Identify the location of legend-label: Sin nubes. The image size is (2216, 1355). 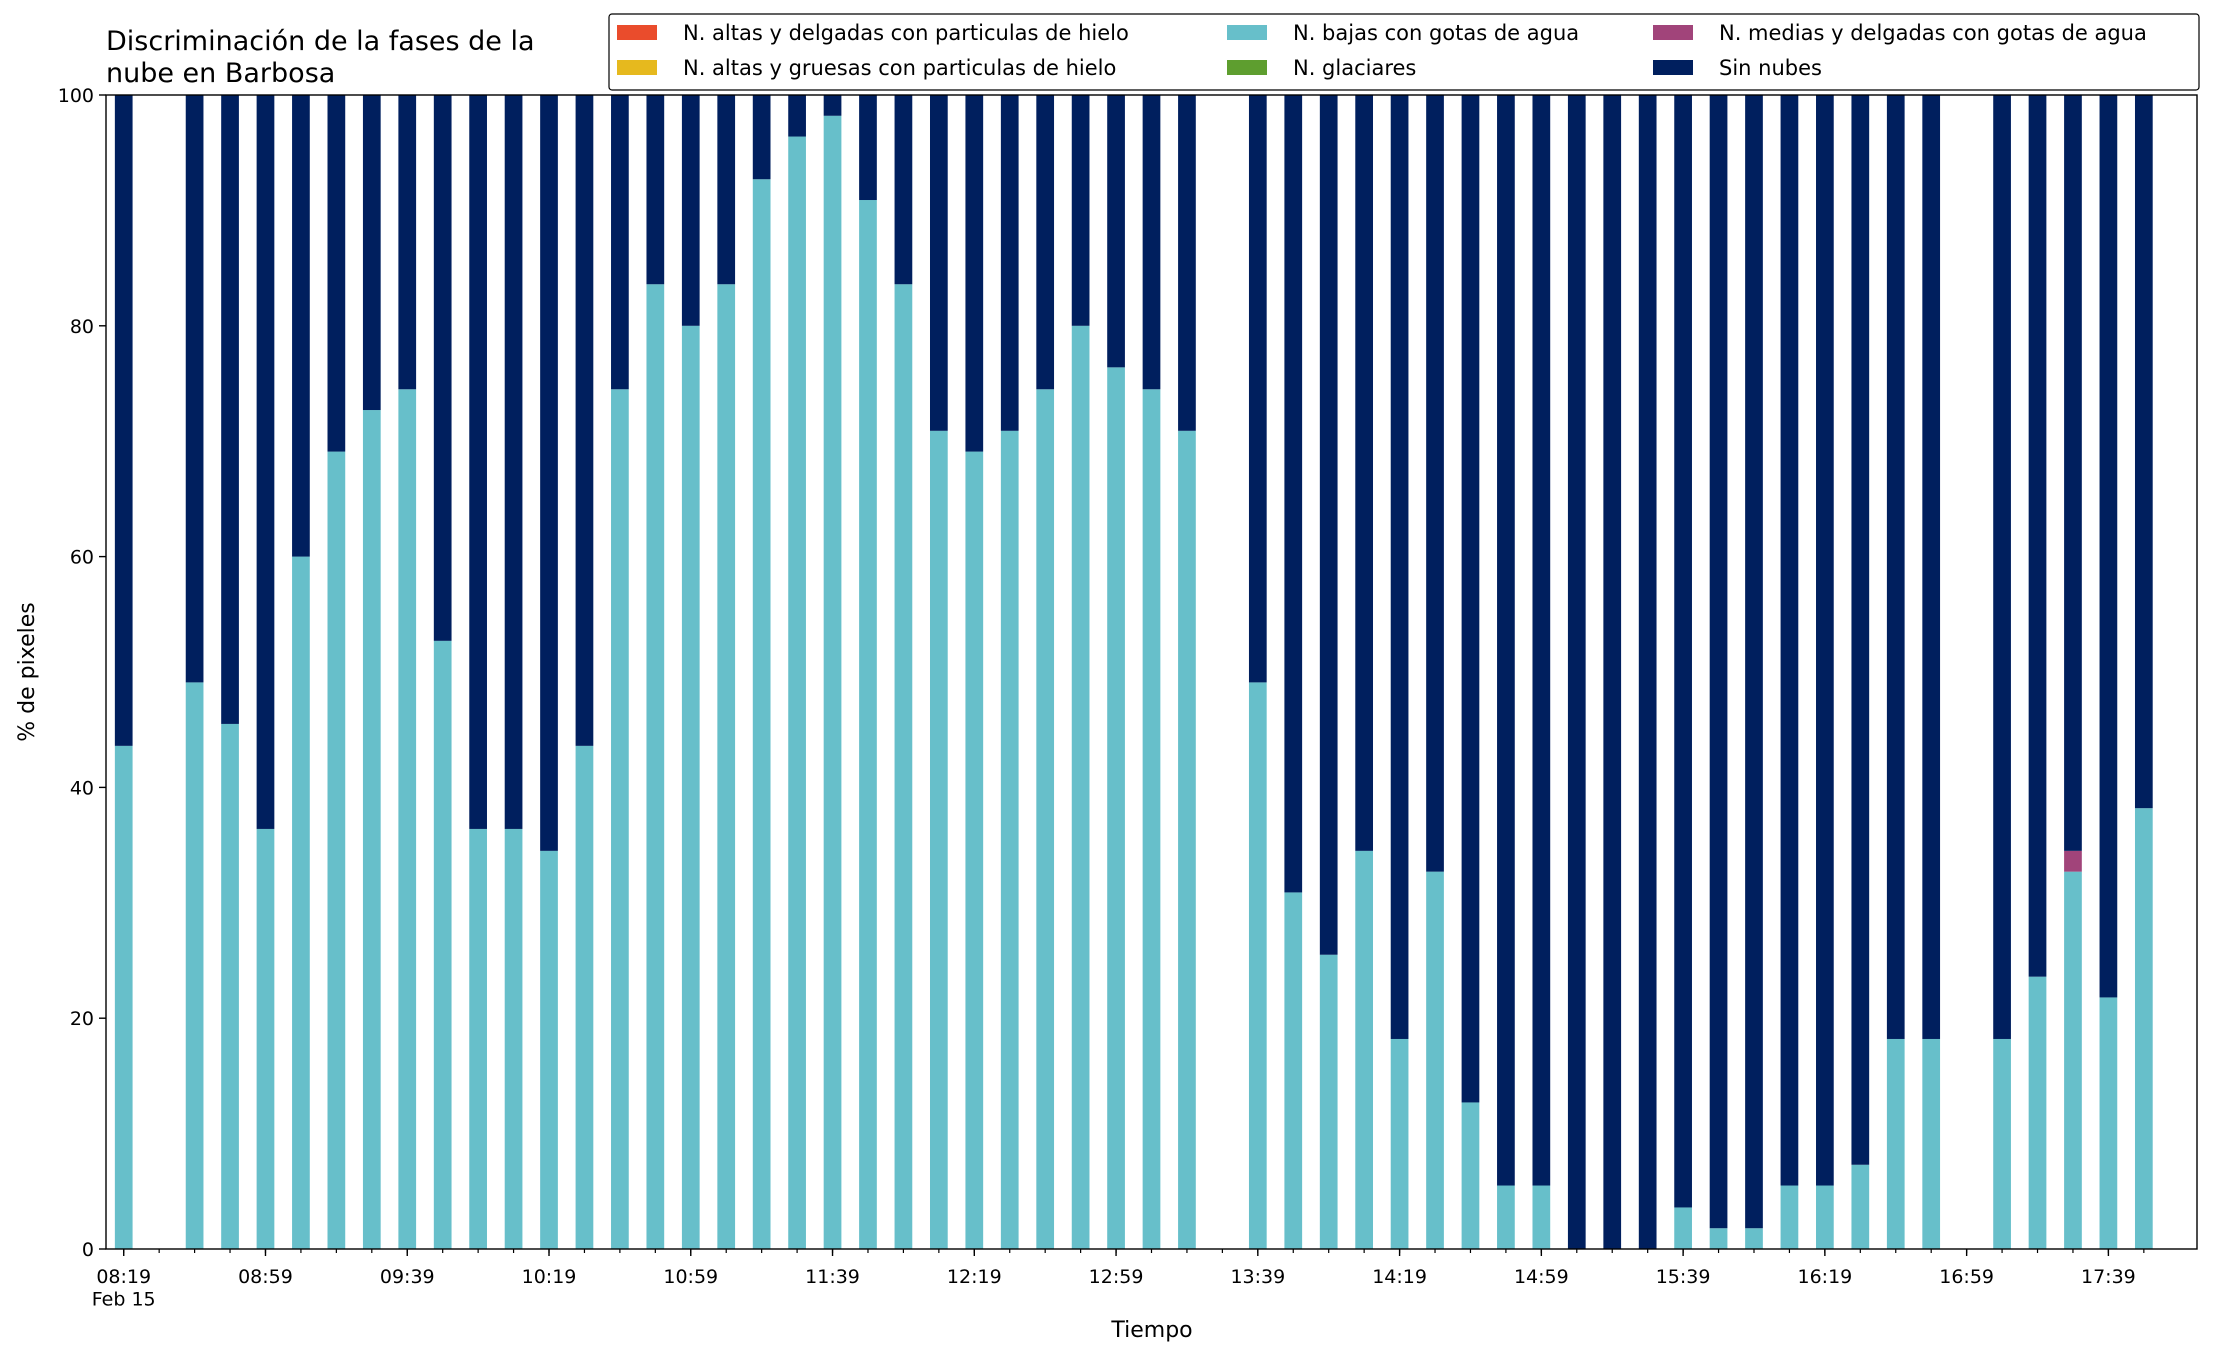
(1770, 68).